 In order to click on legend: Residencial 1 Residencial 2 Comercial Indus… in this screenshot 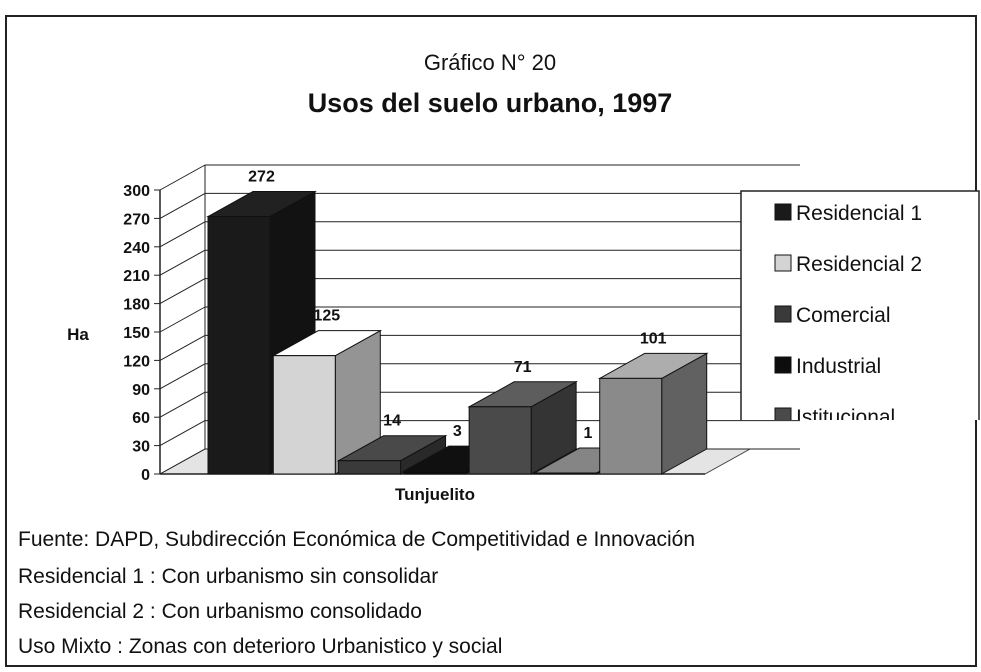, I will do `click(860, 309)`.